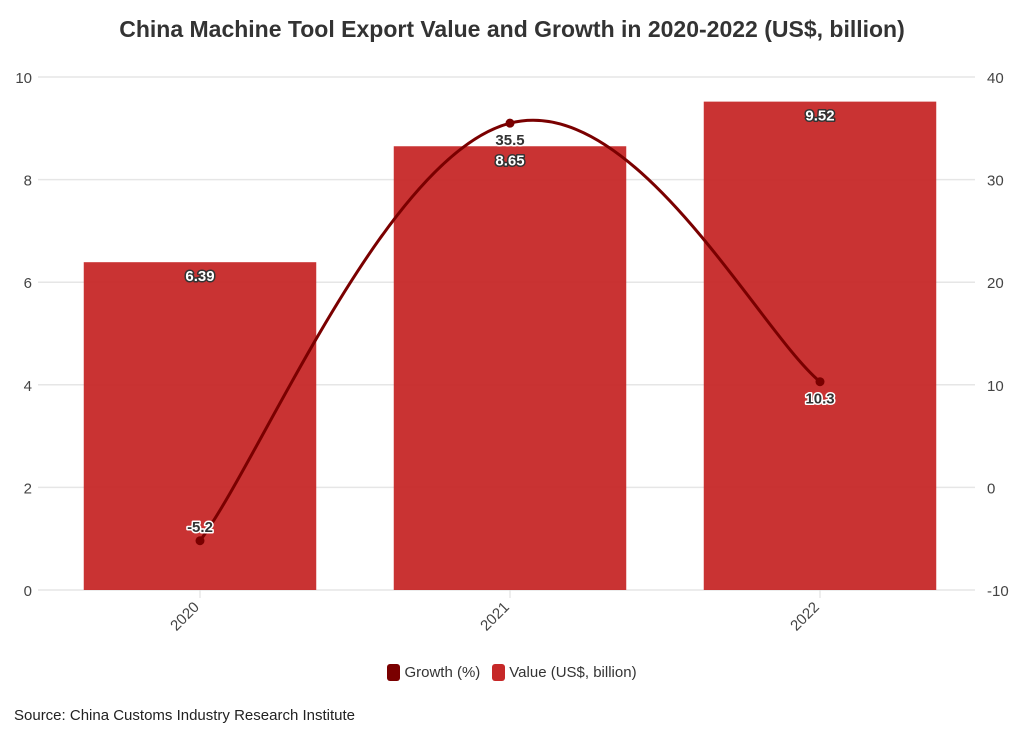 The width and height of the screenshot is (1024, 740). I want to click on growth-data-label: 35.5, so click(509, 140).